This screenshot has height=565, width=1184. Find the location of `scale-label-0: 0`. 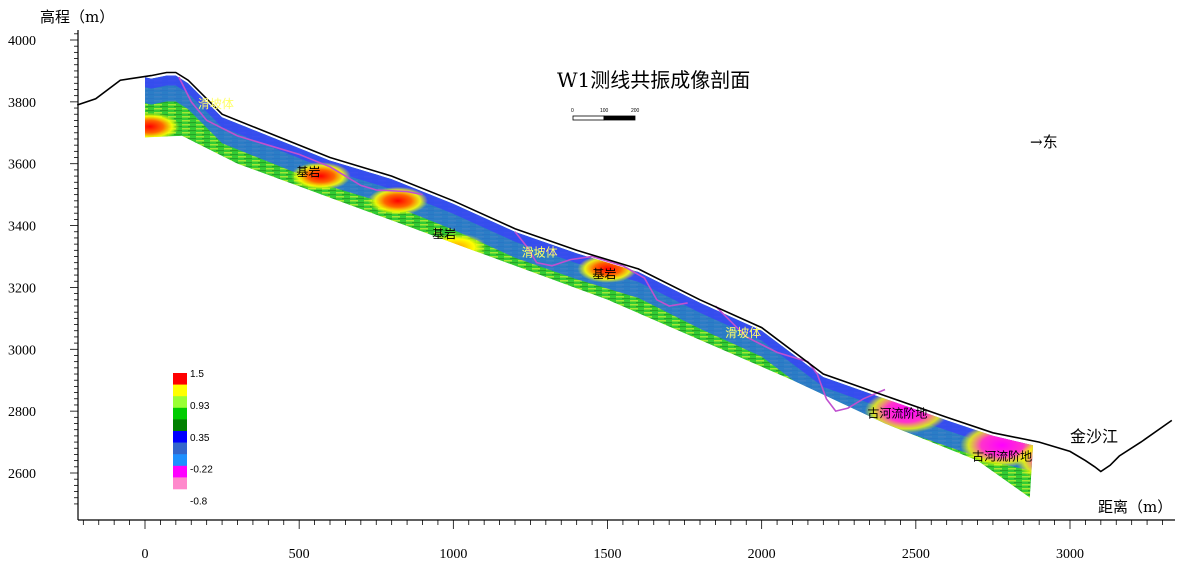

scale-label-0: 0 is located at coordinates (572, 111).